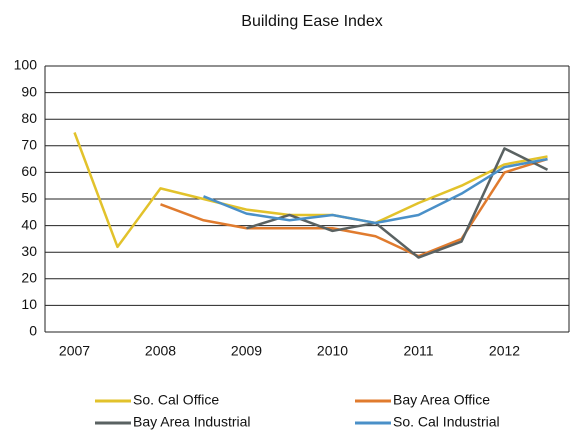  I want to click on x-tick-label: 2008, so click(160, 351).